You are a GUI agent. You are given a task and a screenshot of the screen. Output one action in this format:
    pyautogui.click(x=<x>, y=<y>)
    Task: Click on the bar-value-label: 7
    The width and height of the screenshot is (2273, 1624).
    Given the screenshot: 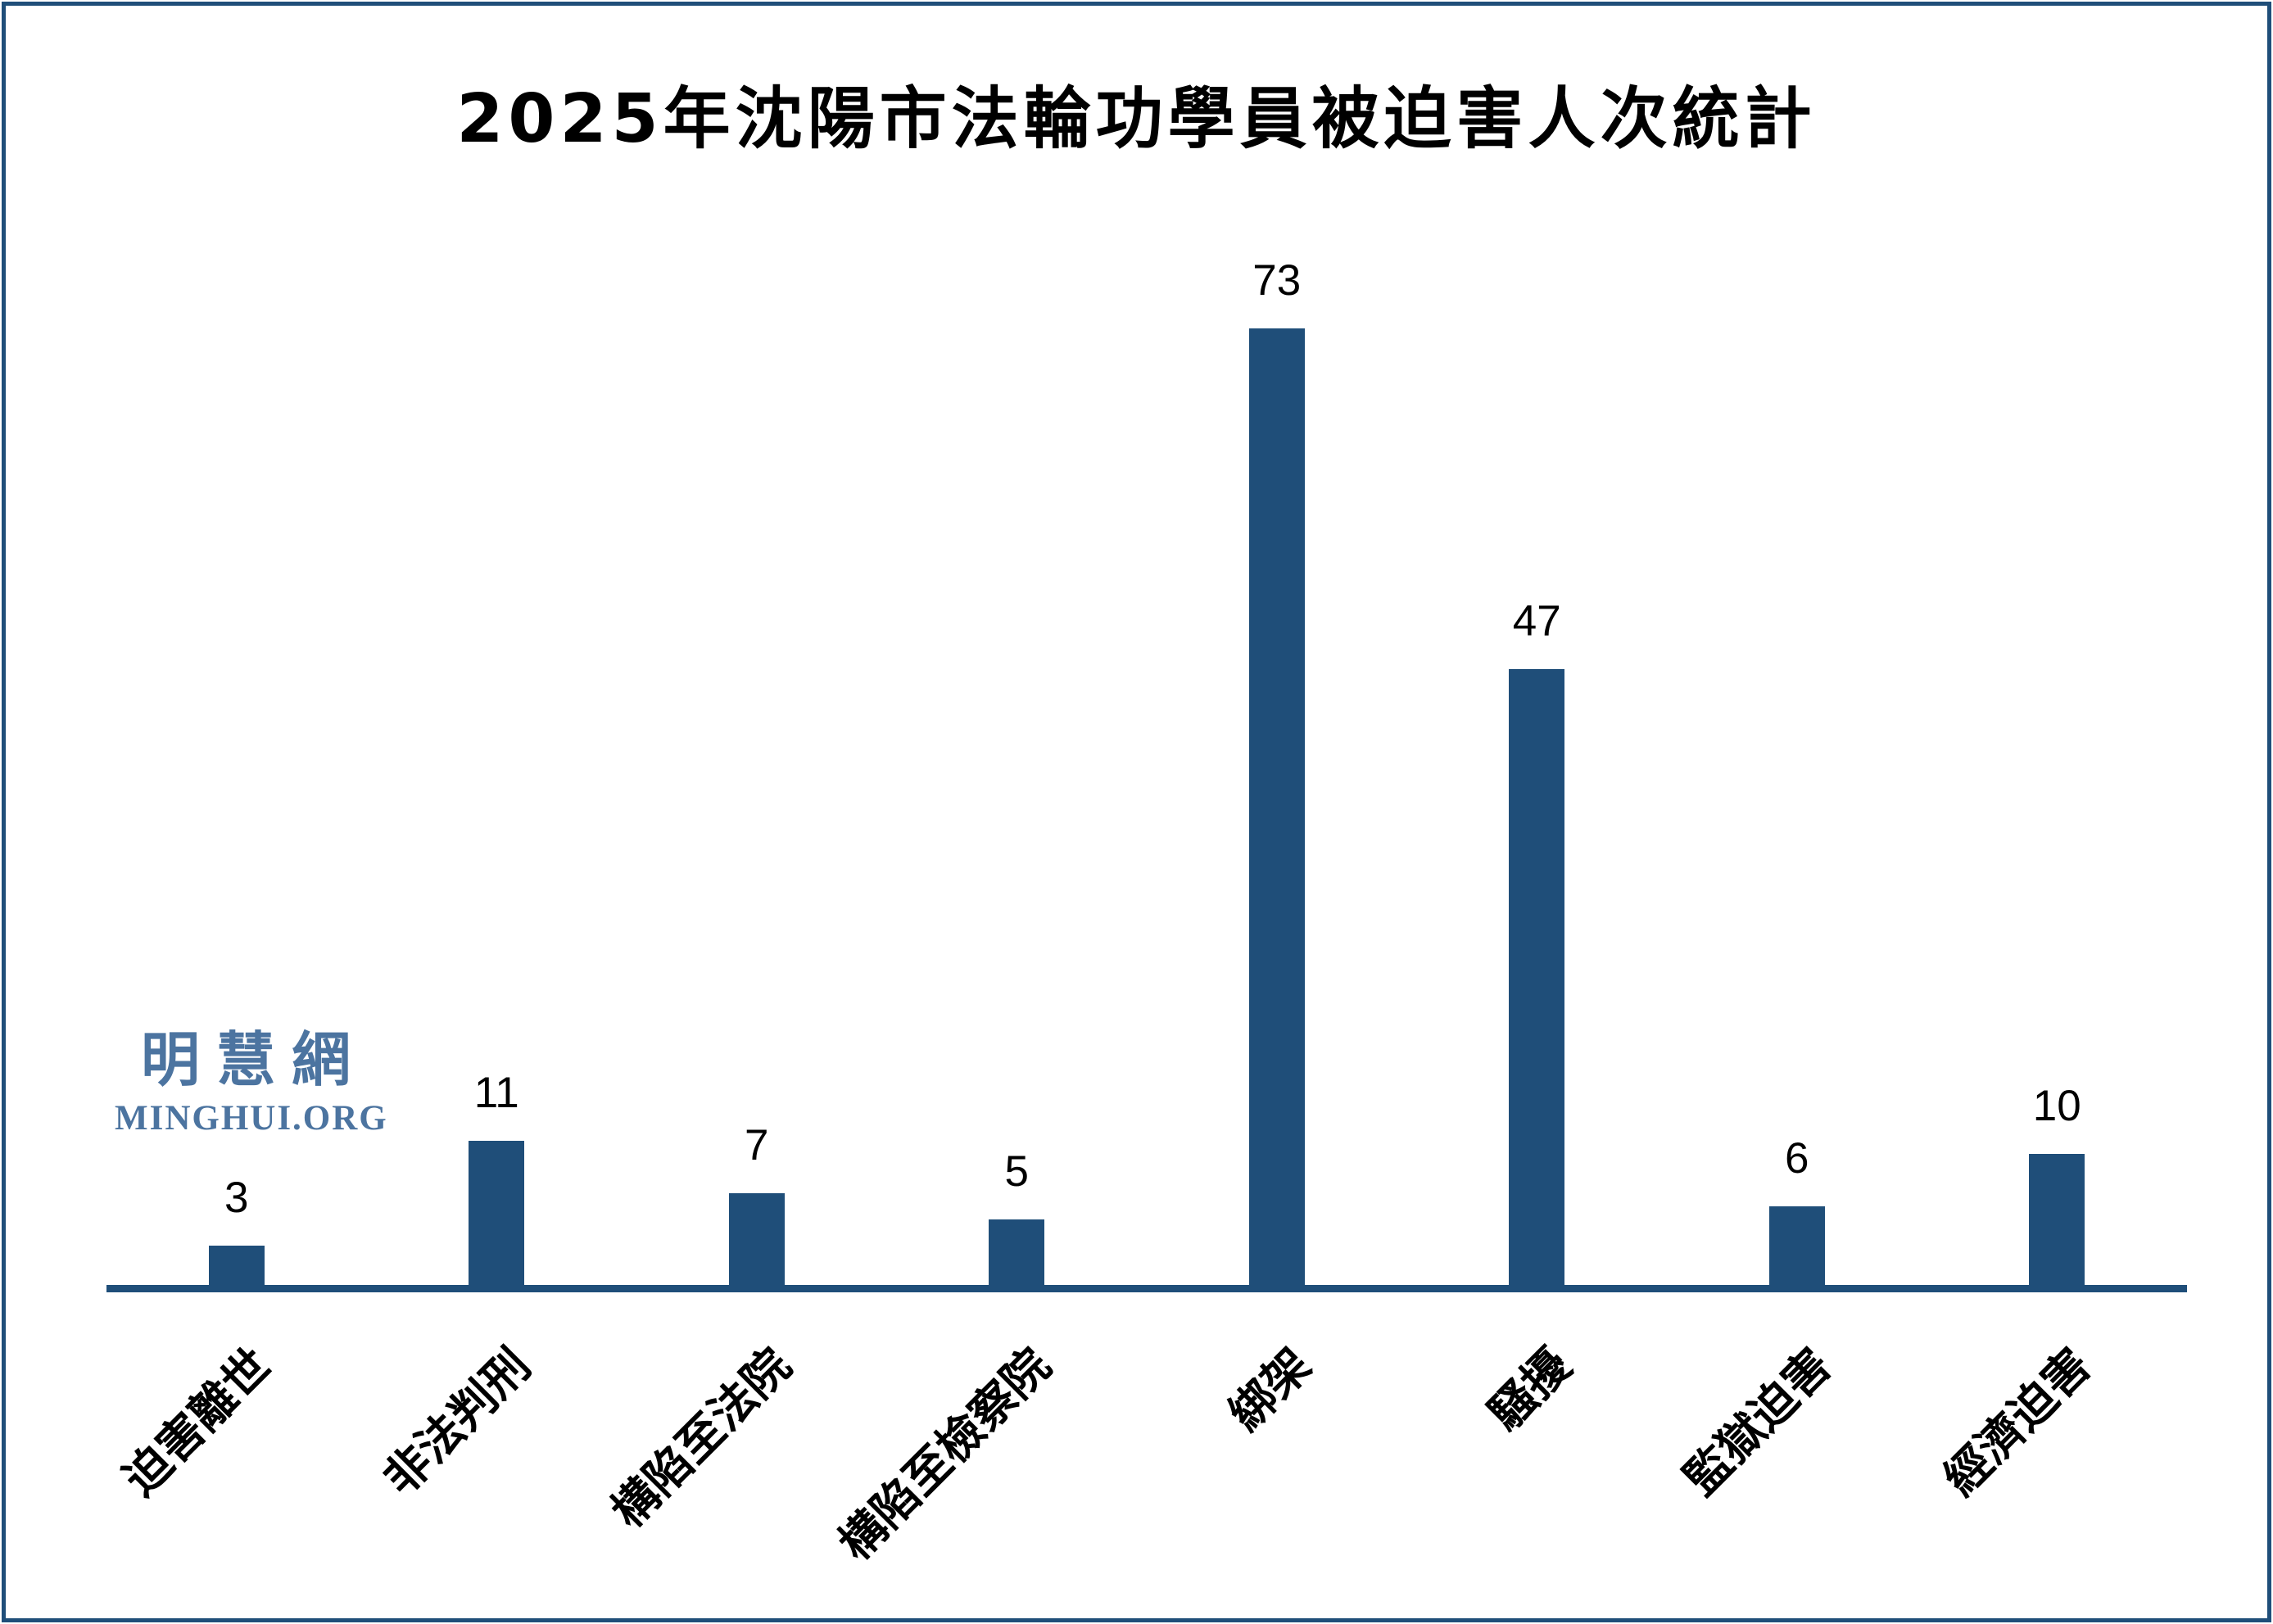 What is the action you would take?
    pyautogui.click(x=757, y=1145)
    